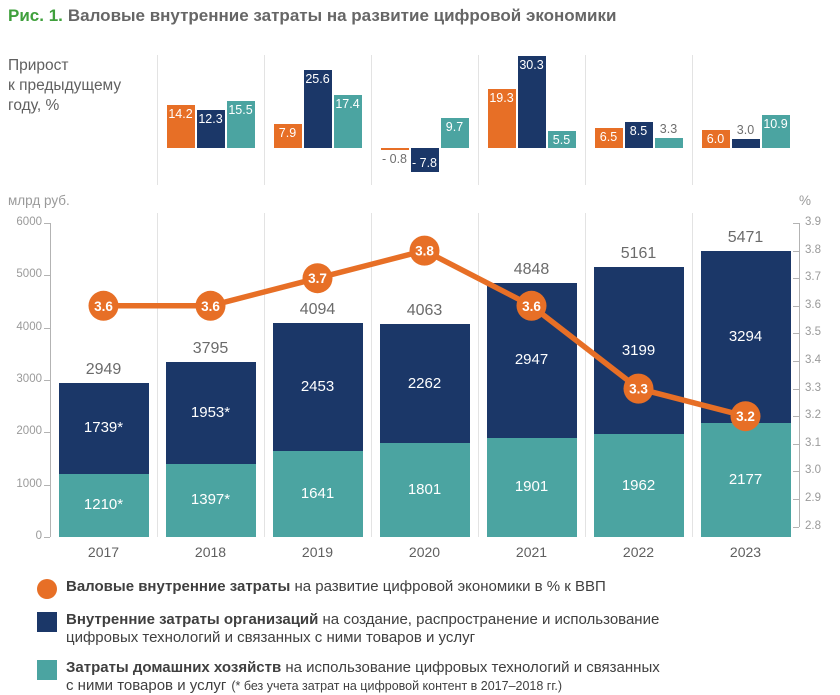  What do you see at coordinates (813, 304) in the screenshot?
I see `right-axis-tick-label: 3.6` at bounding box center [813, 304].